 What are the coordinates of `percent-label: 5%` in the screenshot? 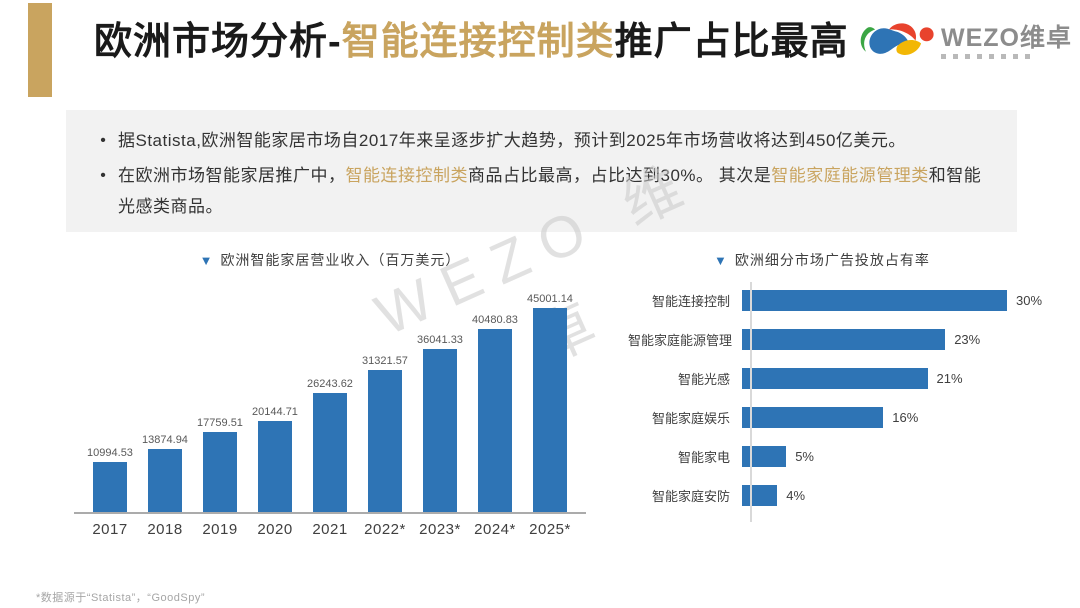 It's located at (804, 456).